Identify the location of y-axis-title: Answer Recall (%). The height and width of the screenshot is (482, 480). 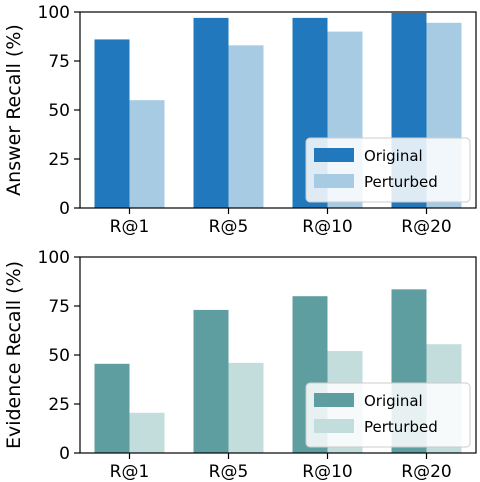
(14, 110).